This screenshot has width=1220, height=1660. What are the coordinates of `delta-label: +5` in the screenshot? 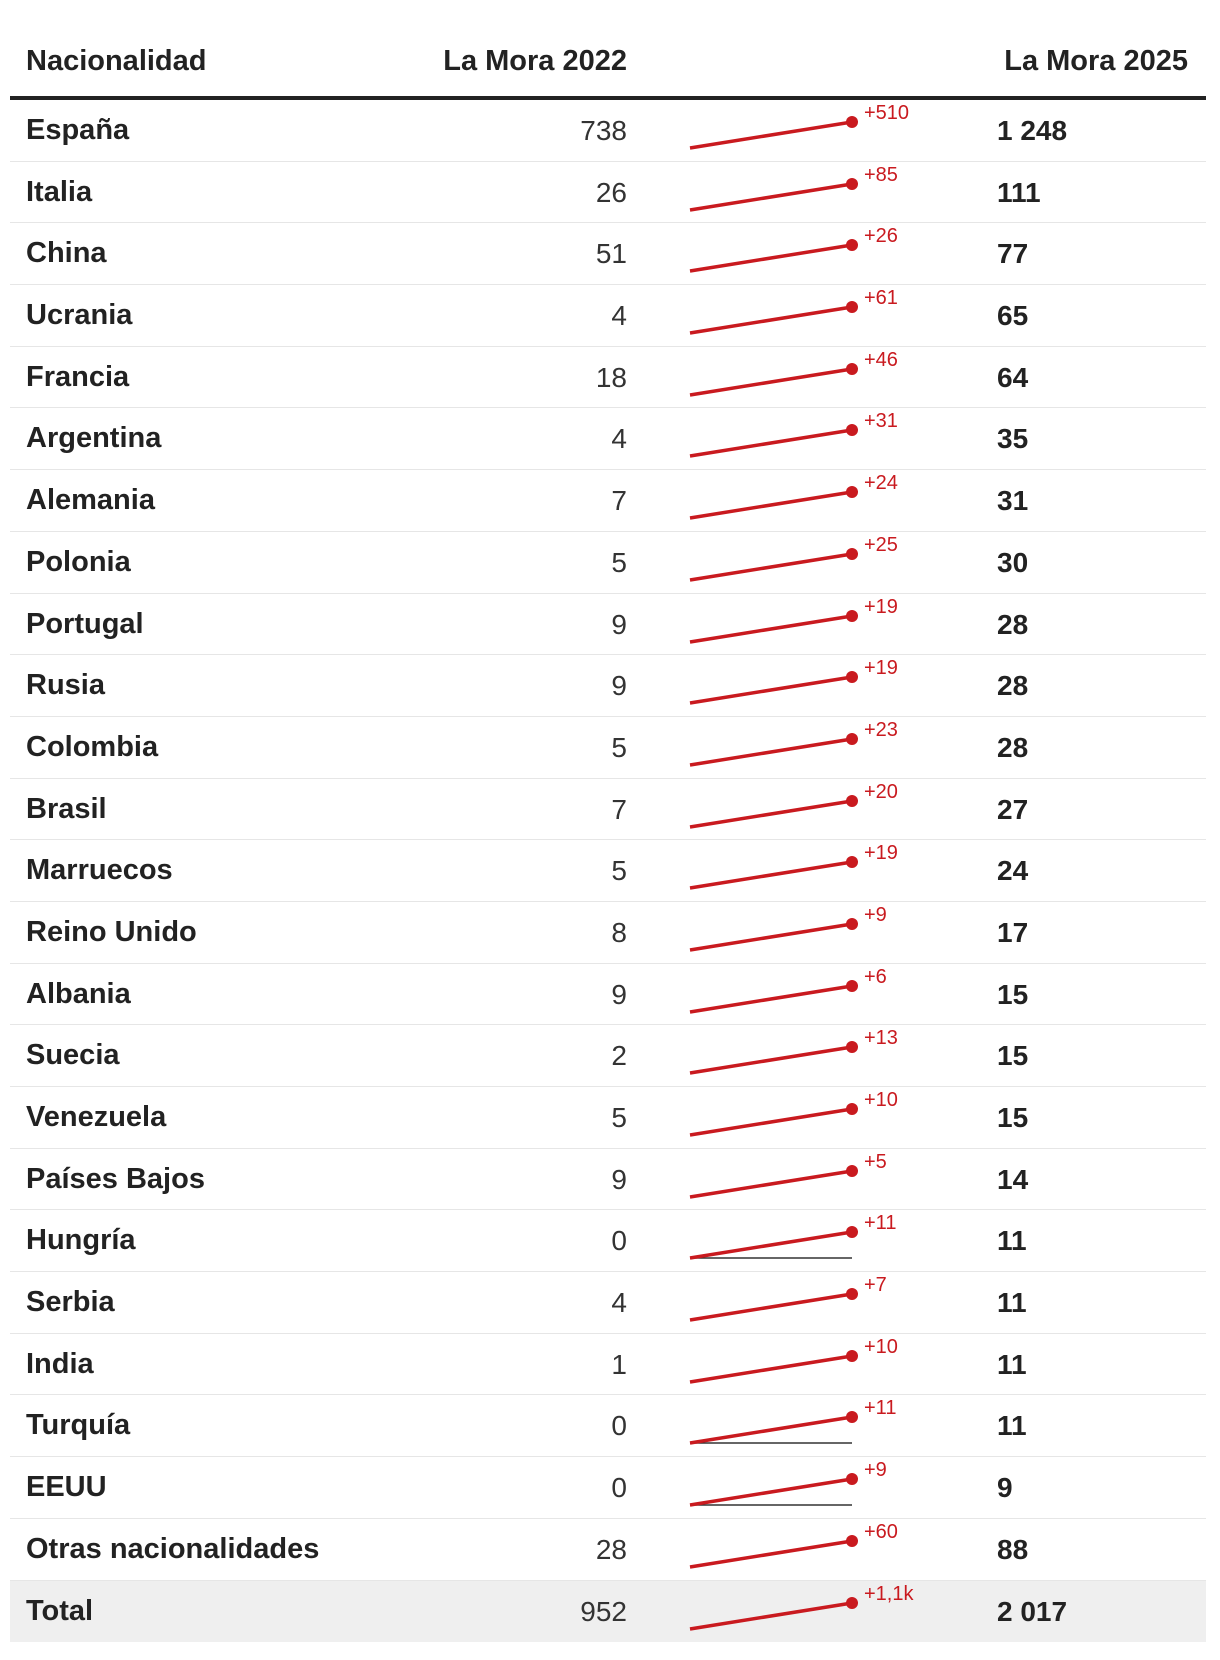 It's located at (875, 1162).